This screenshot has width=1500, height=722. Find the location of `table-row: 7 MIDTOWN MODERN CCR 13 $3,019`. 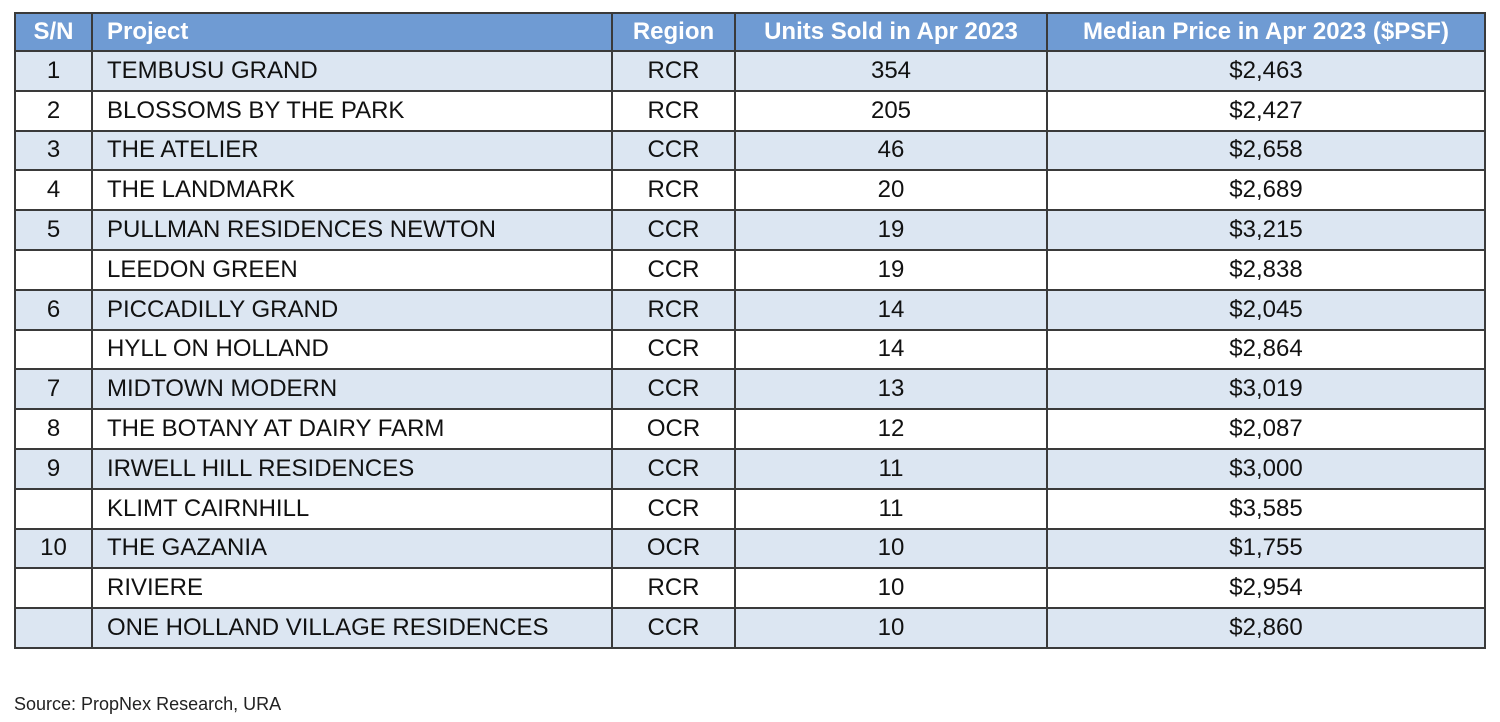

table-row: 7 MIDTOWN MODERN CCR 13 $3,019 is located at coordinates (750, 389).